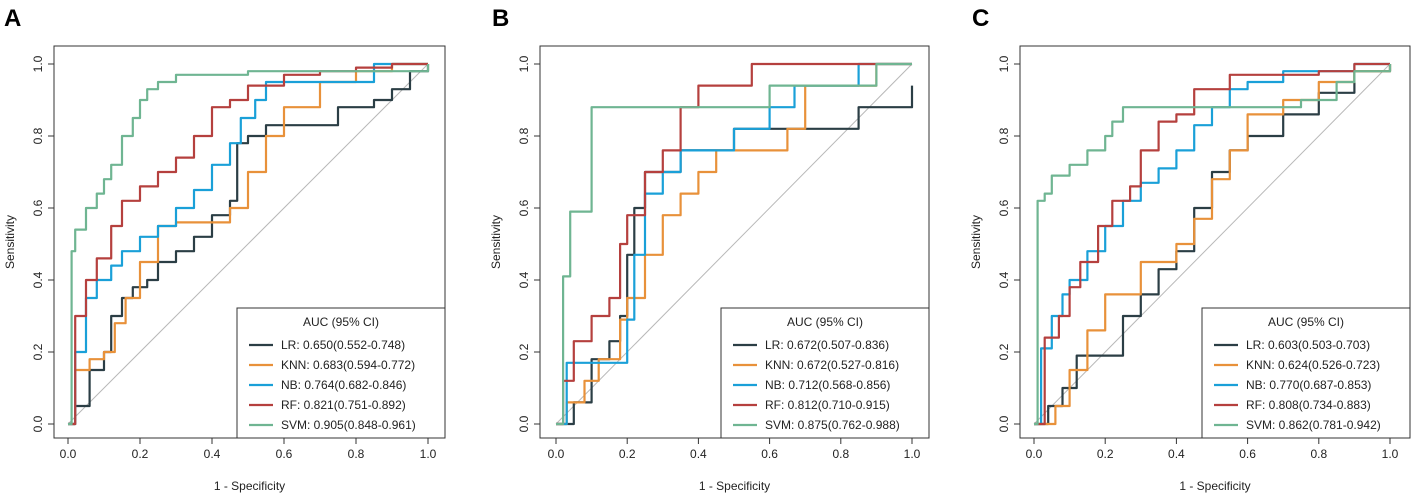  Describe the element at coordinates (348, 365) in the screenshot. I see `legend-label-knn: KNN: 0.683(0.594-0.772)` at that location.